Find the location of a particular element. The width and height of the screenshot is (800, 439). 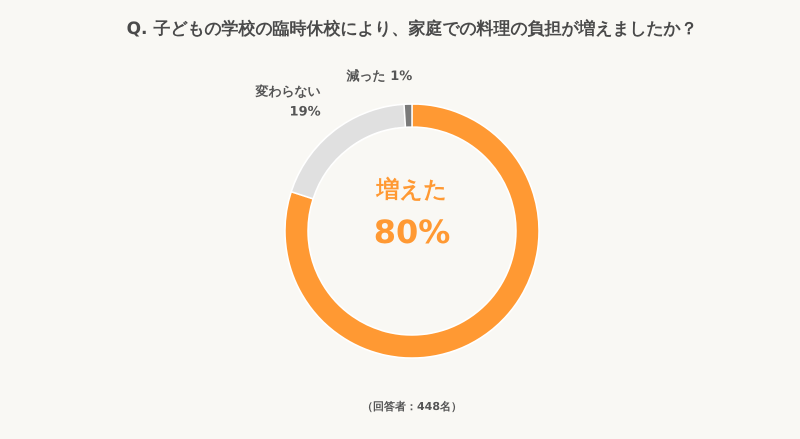

data-label: 19% is located at coordinates (305, 112).